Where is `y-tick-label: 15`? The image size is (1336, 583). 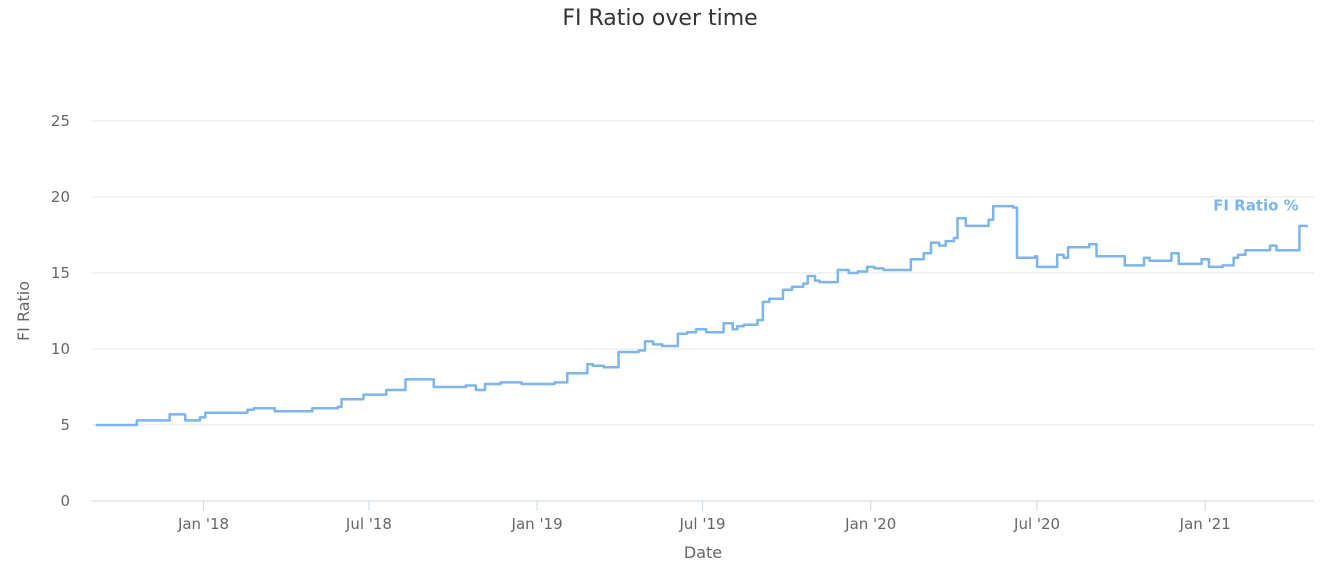
y-tick-label: 15 is located at coordinates (60, 273).